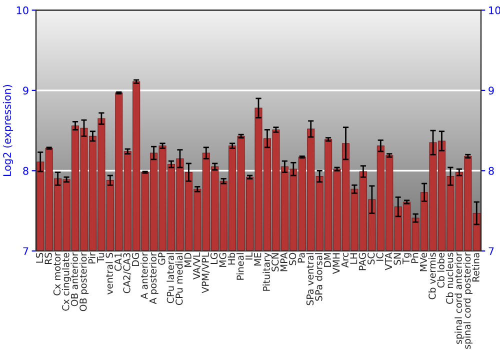  Describe the element at coordinates (74, 279) in the screenshot. I see `x-tick-label: OB anterior` at that location.